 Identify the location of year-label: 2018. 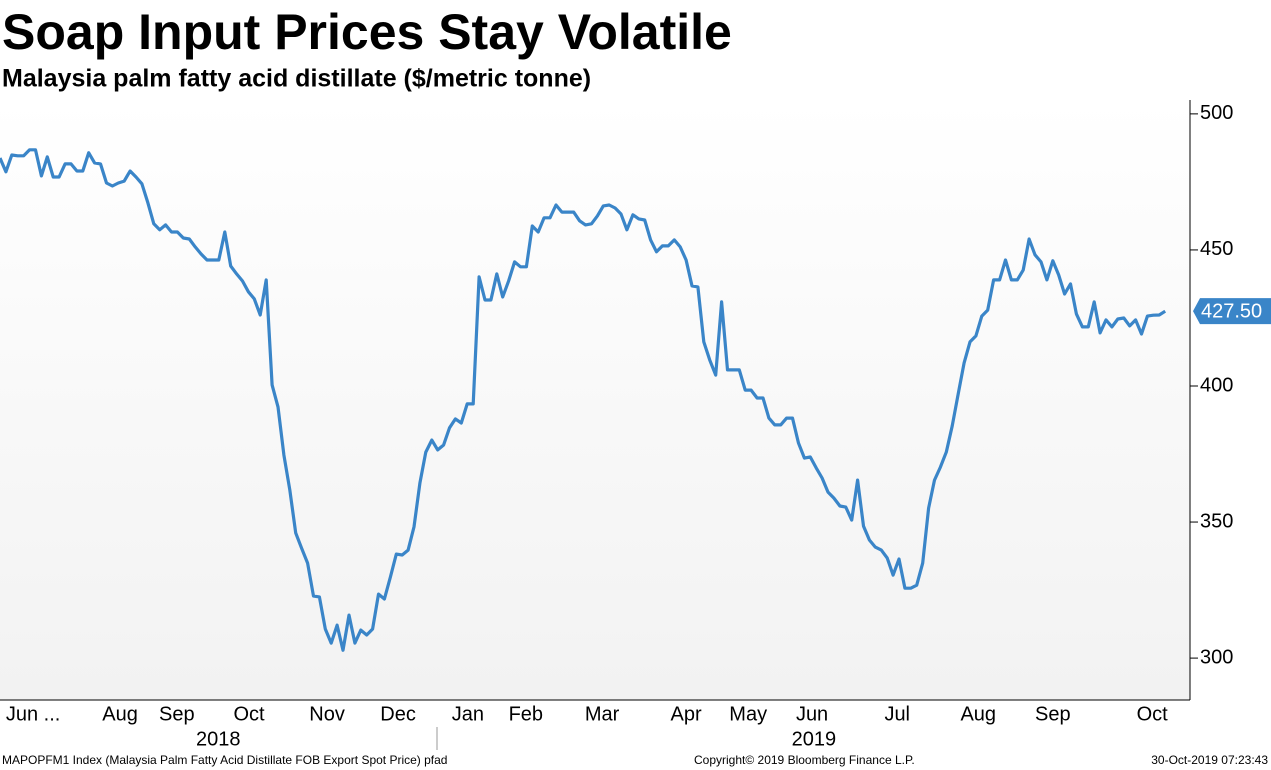
(218, 739).